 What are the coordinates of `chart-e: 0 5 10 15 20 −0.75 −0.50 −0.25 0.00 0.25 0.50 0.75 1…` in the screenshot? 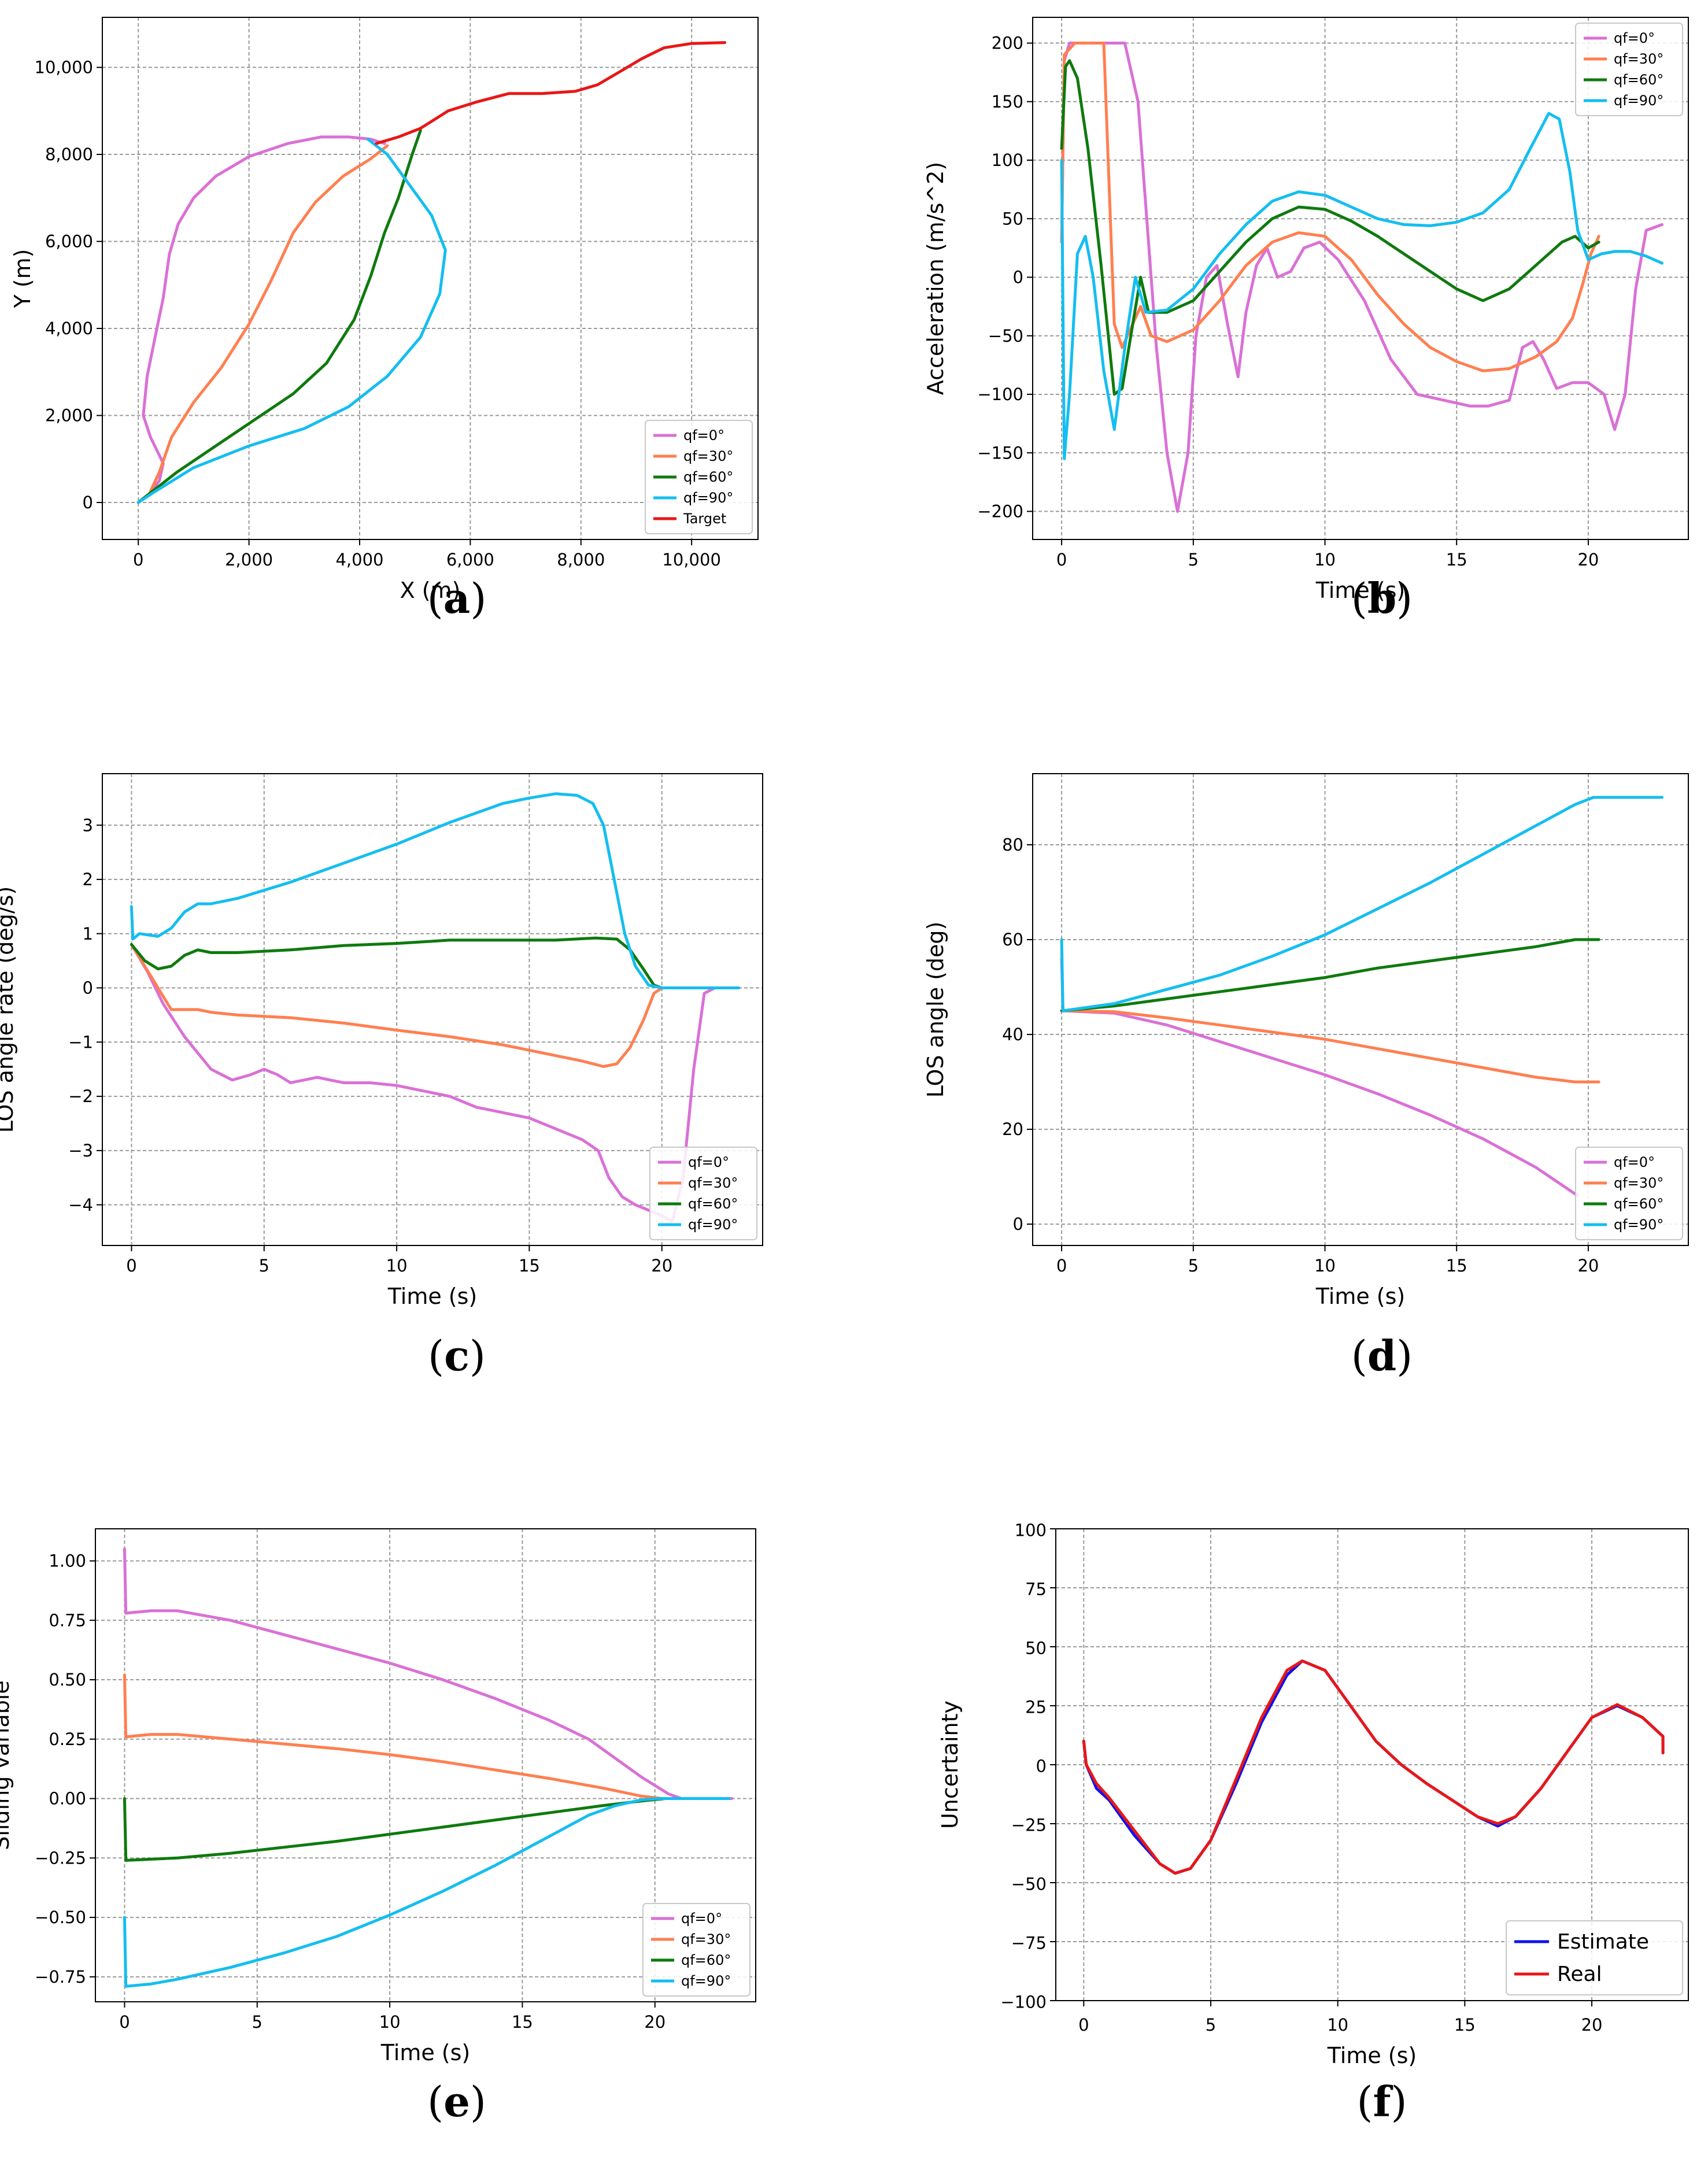 It's located at (378, 1796).